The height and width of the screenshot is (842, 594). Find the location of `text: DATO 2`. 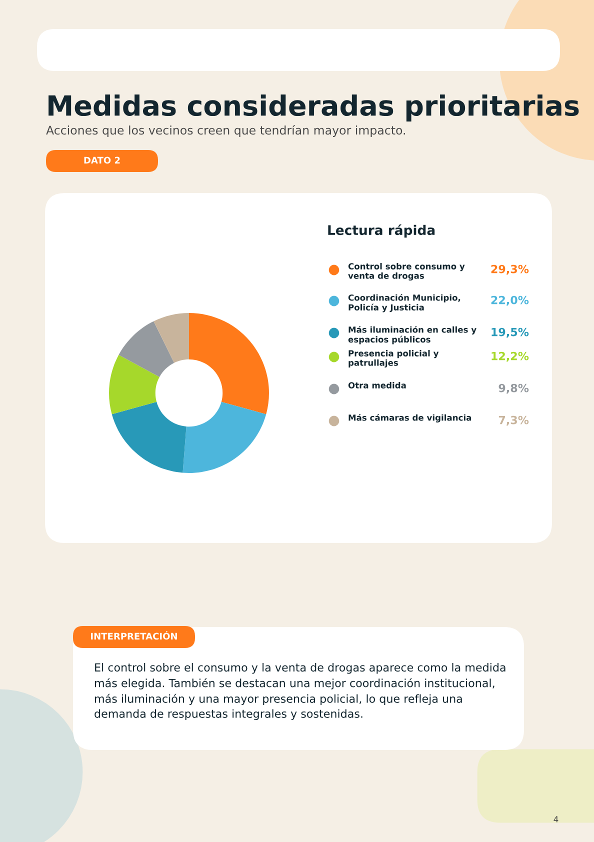

text: DATO 2 is located at coordinates (102, 160).